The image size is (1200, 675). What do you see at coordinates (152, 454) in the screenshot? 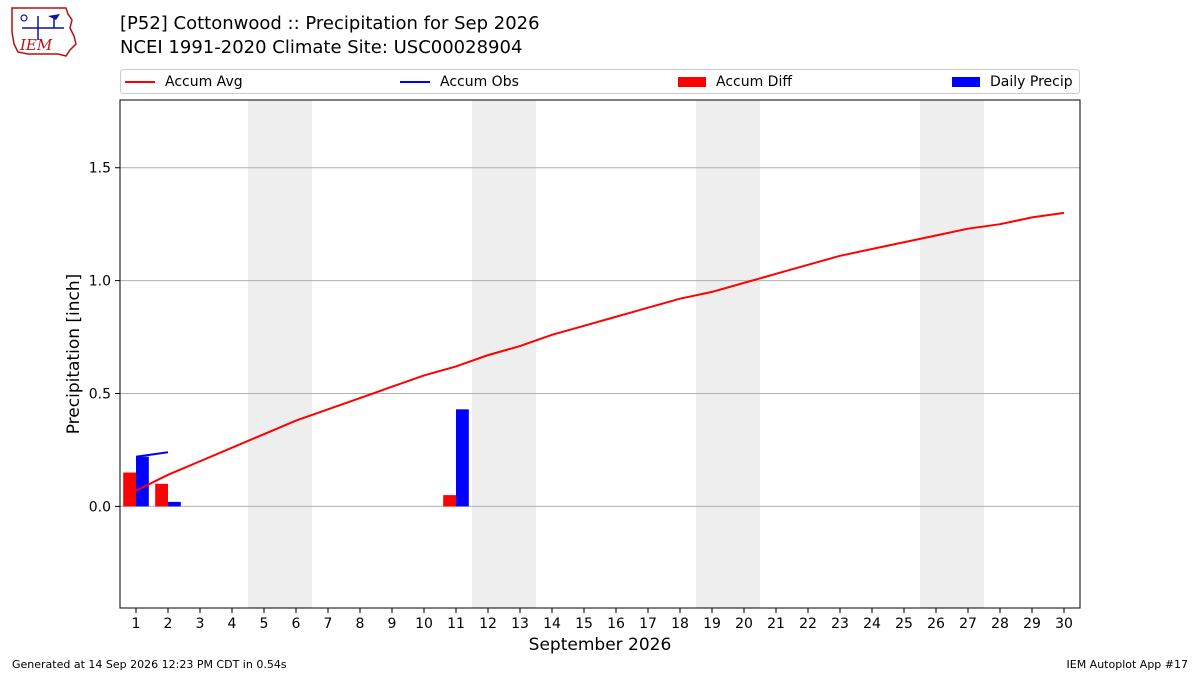
I see `line-accum-obs` at bounding box center [152, 454].